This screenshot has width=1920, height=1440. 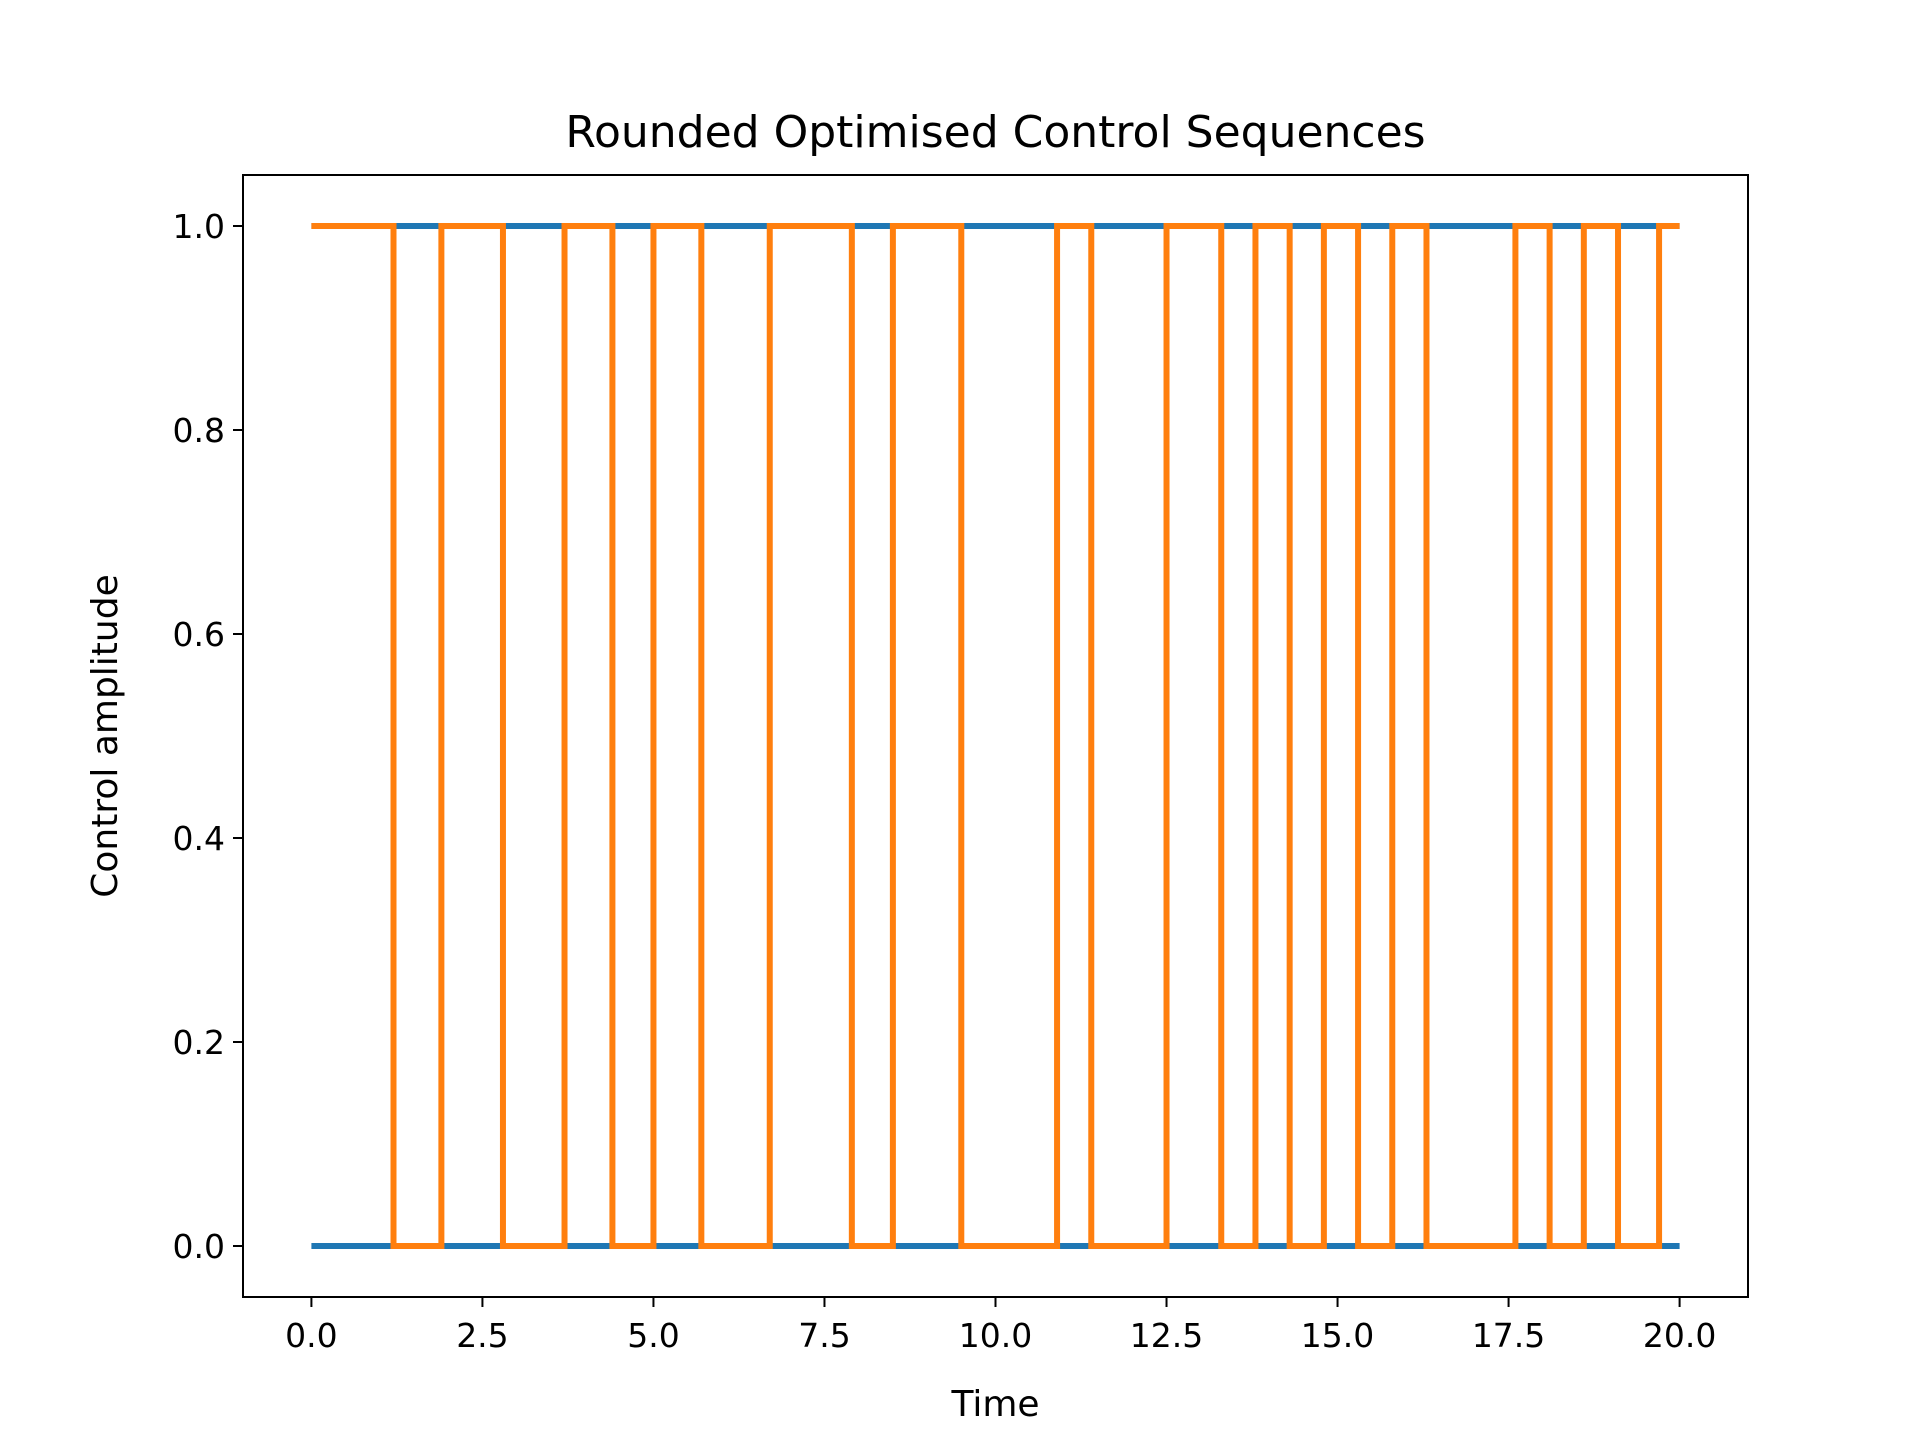 I want to click on y-tick-label: 0.0, so click(x=199, y=1246).